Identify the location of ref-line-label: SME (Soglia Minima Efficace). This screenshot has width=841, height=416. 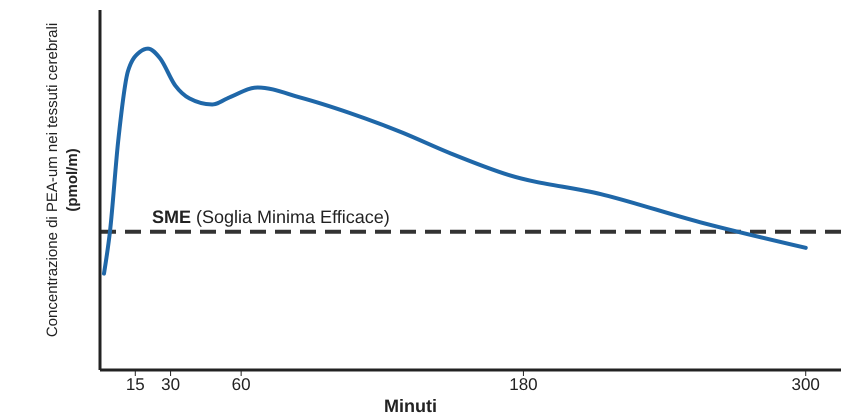
(271, 216).